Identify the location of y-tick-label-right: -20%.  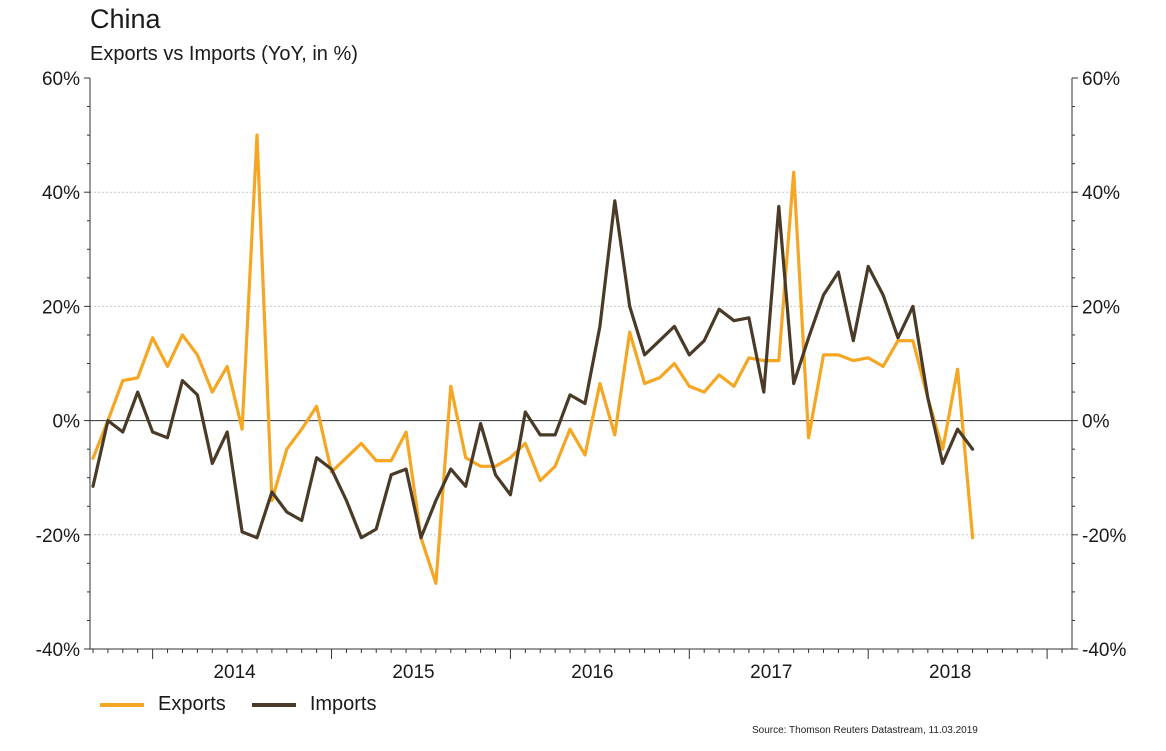
(1104, 536).